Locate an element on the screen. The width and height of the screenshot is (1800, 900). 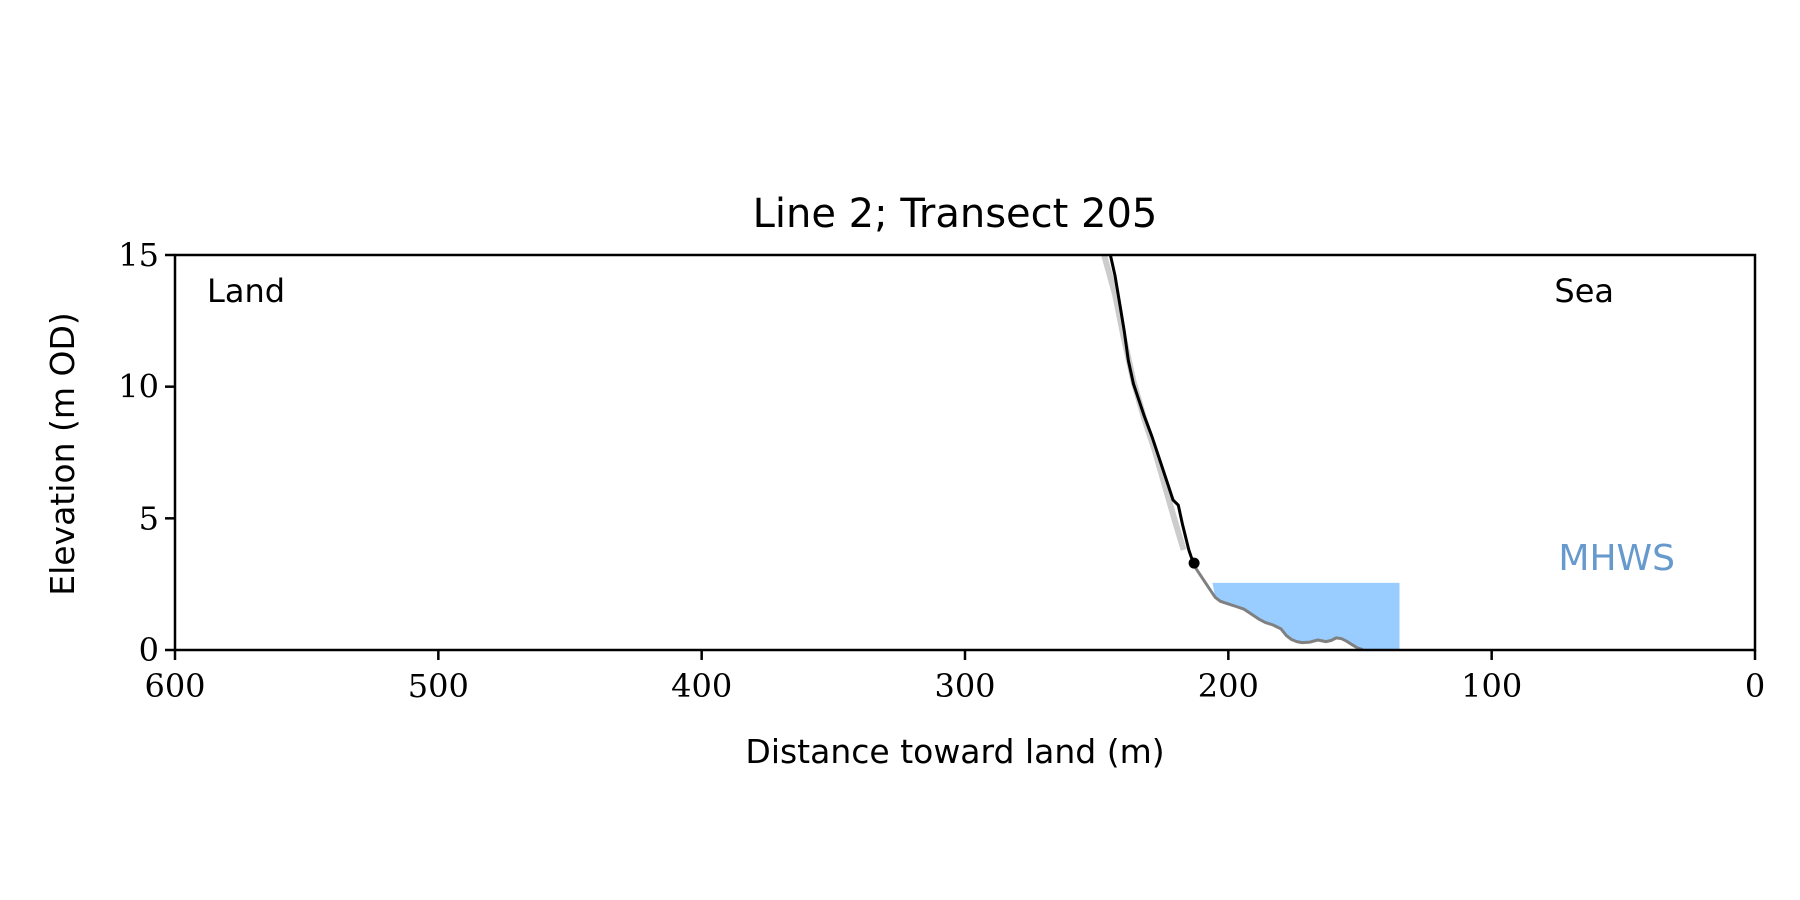
cliff-profile-line is located at coordinates (1152, 409).